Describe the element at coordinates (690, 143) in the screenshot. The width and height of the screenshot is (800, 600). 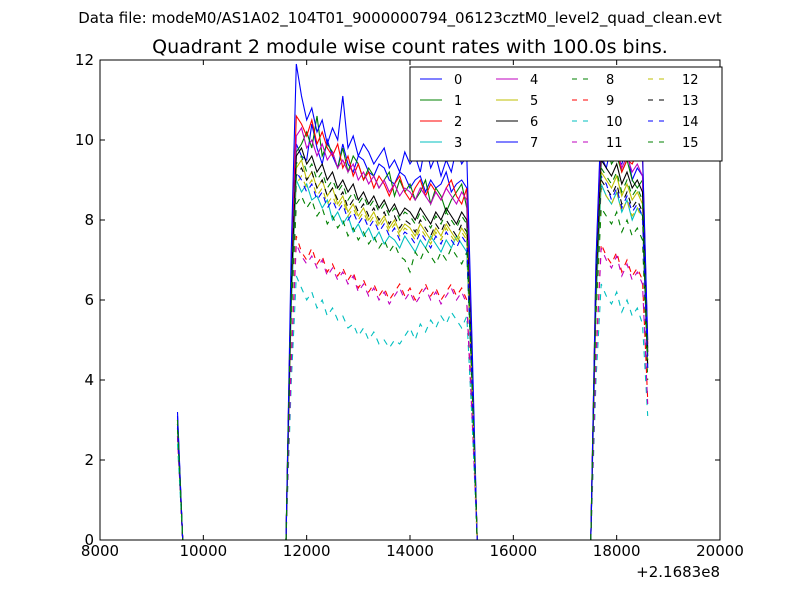
I see `legend-label-15: 15` at that location.